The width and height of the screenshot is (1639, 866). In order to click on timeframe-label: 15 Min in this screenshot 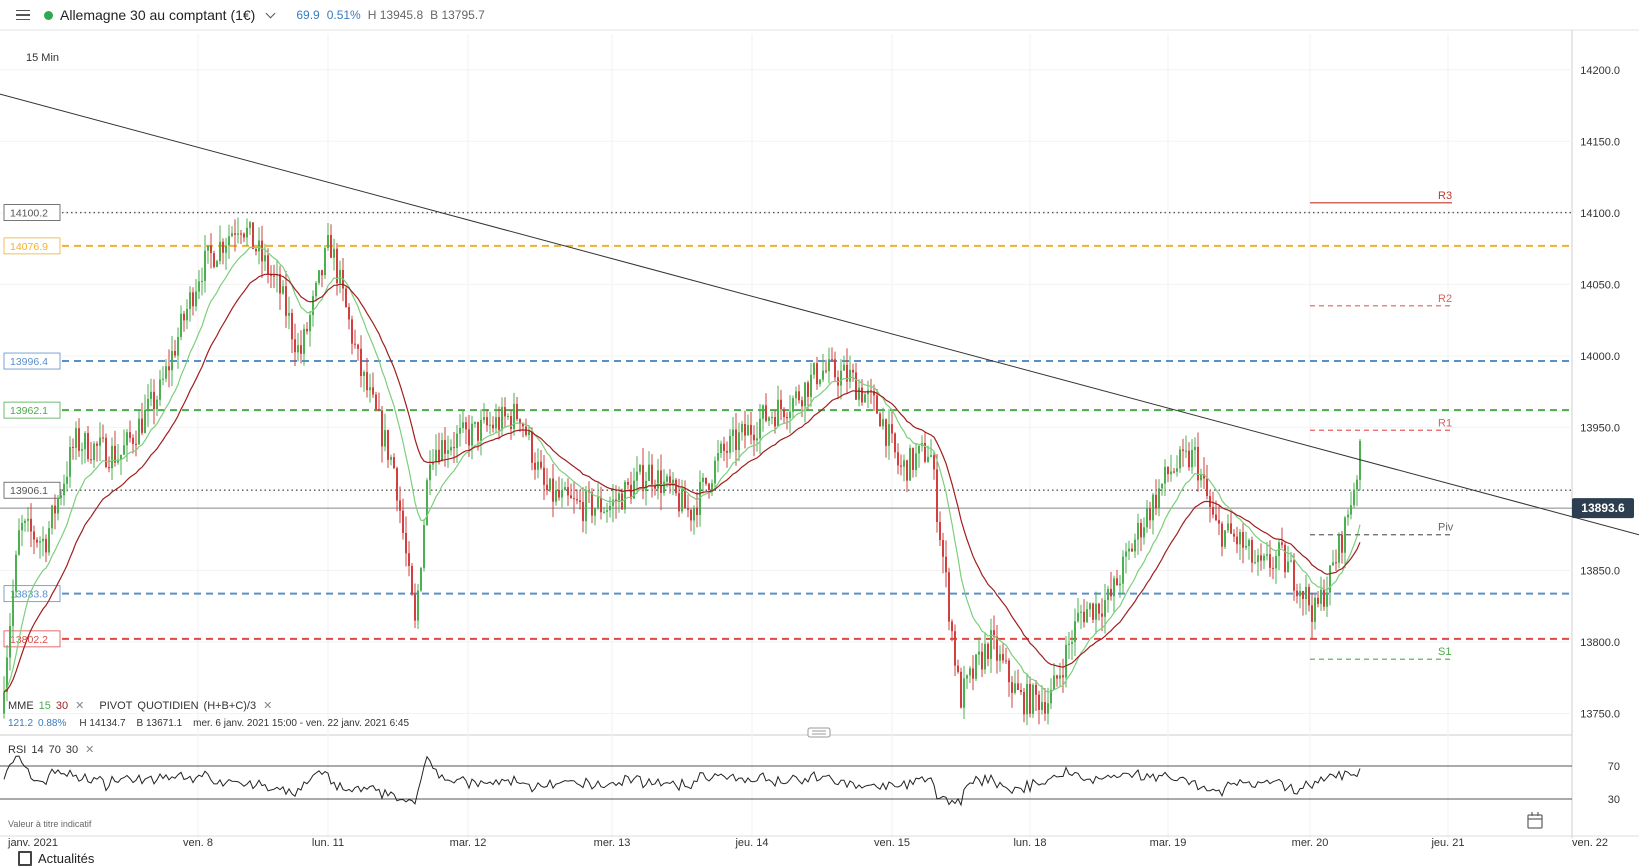, I will do `click(43, 58)`.